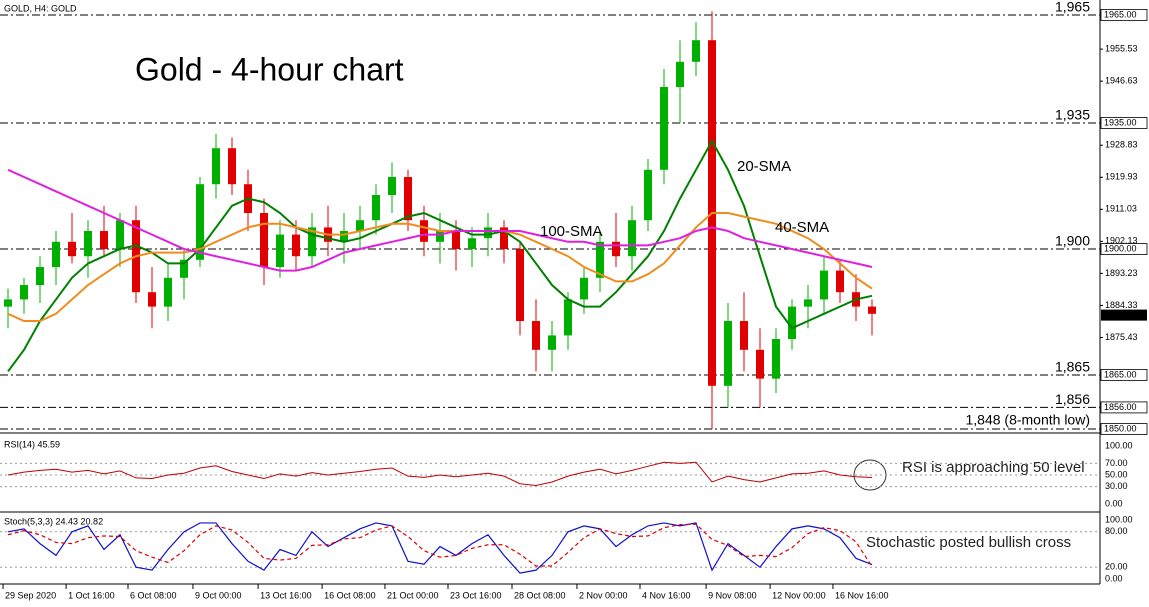 The height and width of the screenshot is (607, 1149). I want to click on x-tick-label: 28 Oct 08:00, so click(540, 595).